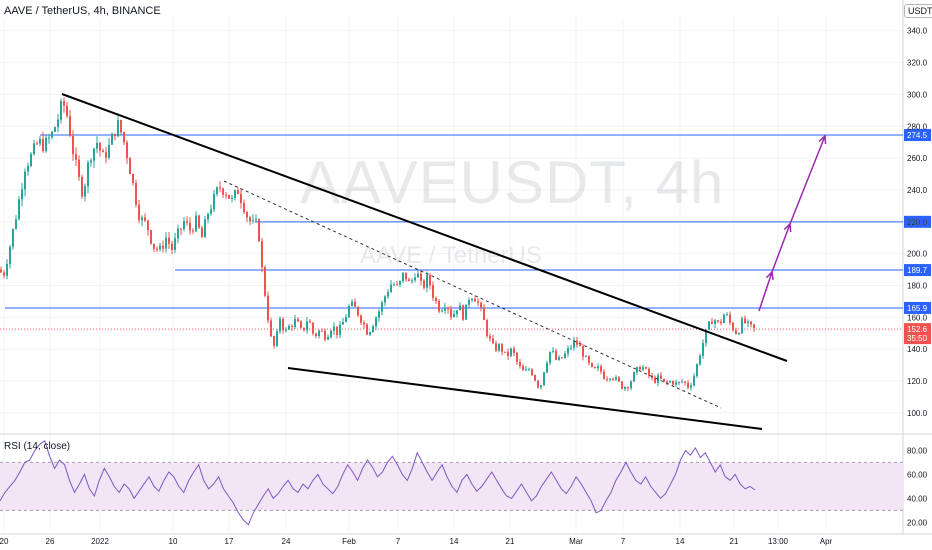 Image resolution: width=932 pixels, height=550 pixels. What do you see at coordinates (917, 349) in the screenshot?
I see `price-tick-label: 140.0` at bounding box center [917, 349].